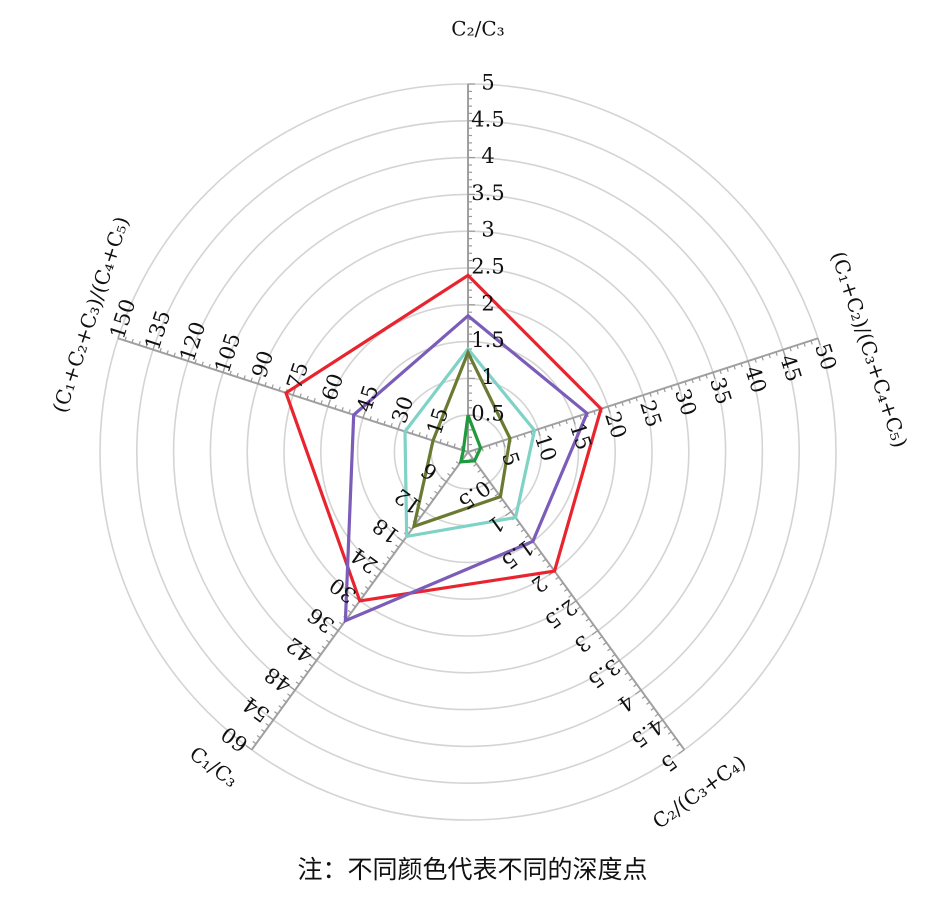  What do you see at coordinates (235, 739) in the screenshot?
I see `tick-label: 60` at bounding box center [235, 739].